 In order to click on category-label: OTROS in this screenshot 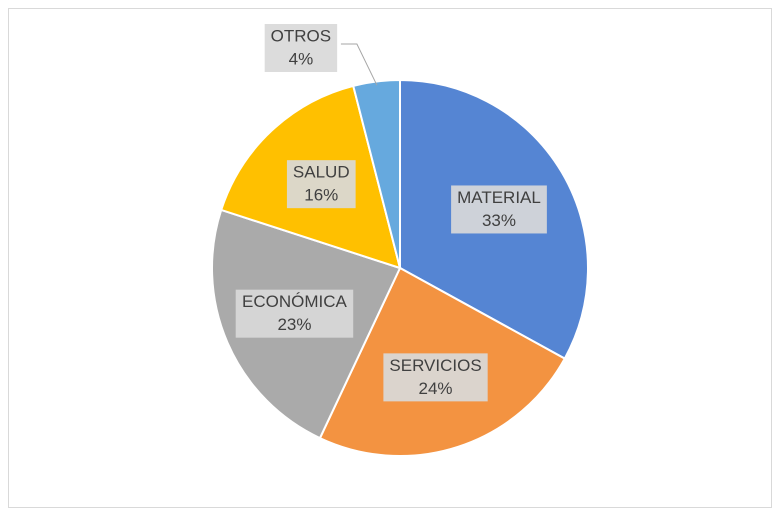, I will do `click(301, 35)`.